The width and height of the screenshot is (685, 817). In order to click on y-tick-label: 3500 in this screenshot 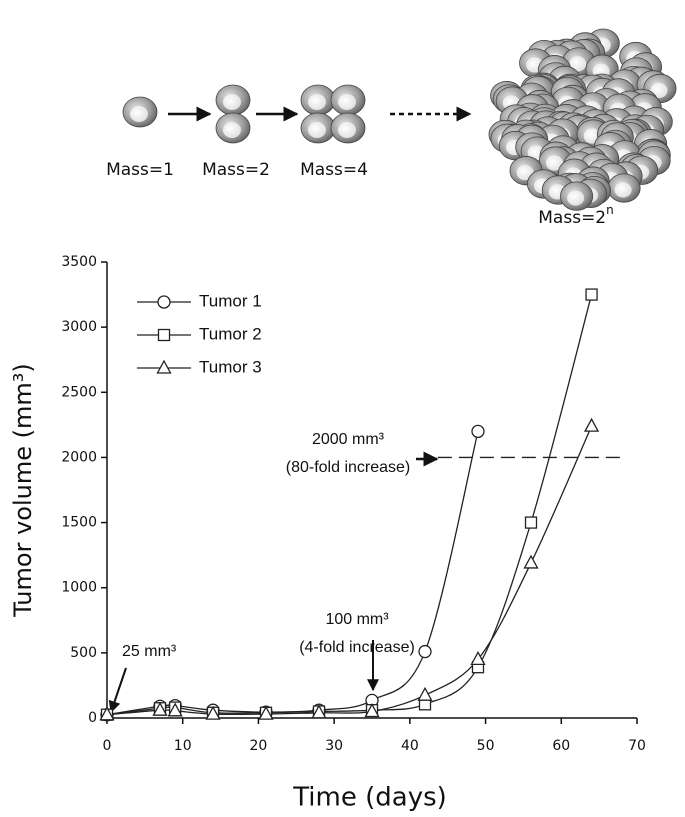, I will do `click(79, 262)`.